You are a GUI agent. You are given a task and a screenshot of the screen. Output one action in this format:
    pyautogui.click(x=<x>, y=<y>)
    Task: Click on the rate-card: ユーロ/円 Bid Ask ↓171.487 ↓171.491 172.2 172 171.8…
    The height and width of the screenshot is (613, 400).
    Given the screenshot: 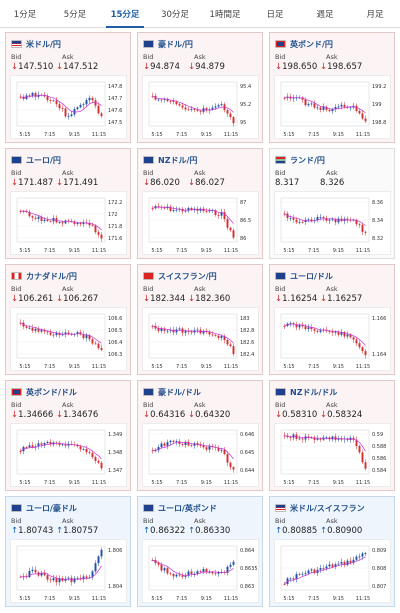 What is the action you would take?
    pyautogui.click(x=68, y=203)
    